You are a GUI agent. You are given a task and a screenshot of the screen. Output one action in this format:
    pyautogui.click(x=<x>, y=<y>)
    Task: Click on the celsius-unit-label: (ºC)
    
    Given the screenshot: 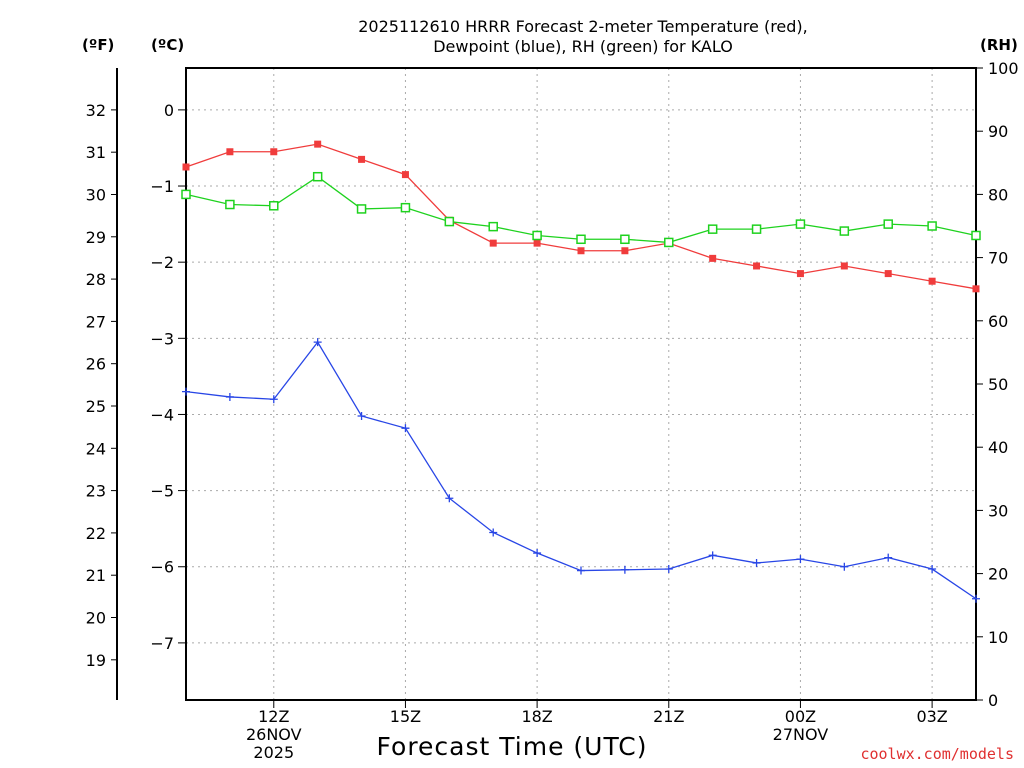 What is the action you would take?
    pyautogui.click(x=168, y=45)
    